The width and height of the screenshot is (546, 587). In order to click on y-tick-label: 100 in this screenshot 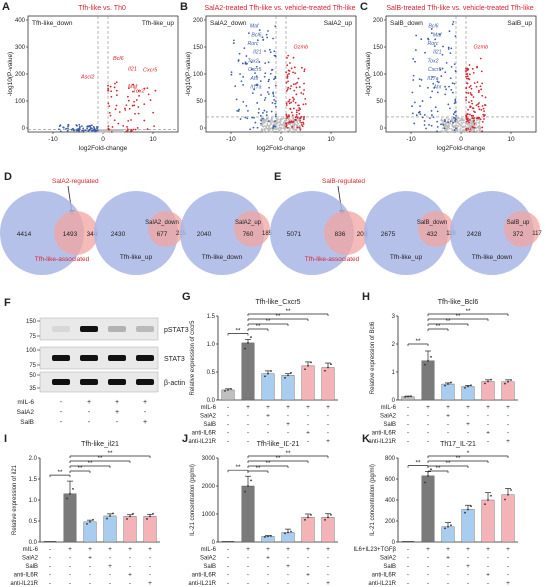, I will do `click(198, 75)`.